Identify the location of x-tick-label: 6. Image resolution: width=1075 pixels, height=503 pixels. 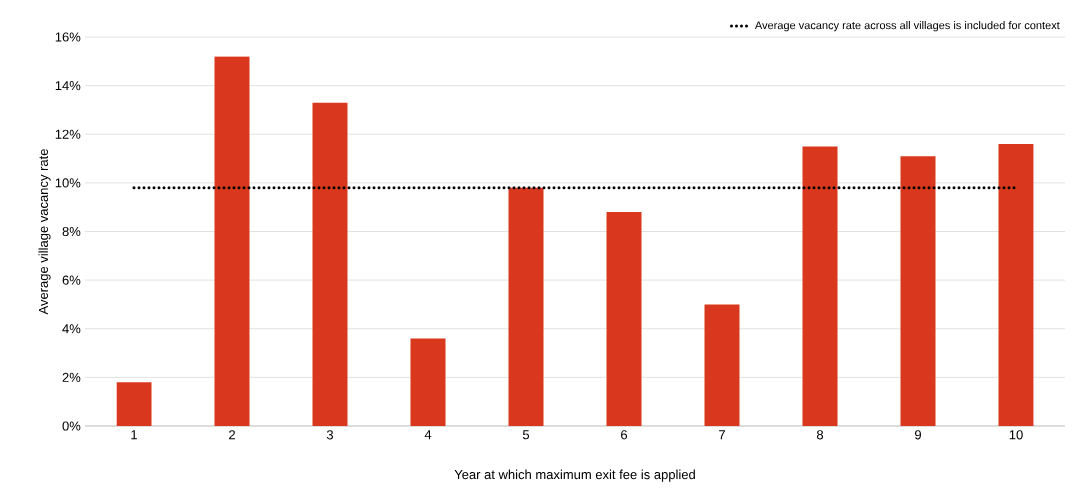
(624, 435).